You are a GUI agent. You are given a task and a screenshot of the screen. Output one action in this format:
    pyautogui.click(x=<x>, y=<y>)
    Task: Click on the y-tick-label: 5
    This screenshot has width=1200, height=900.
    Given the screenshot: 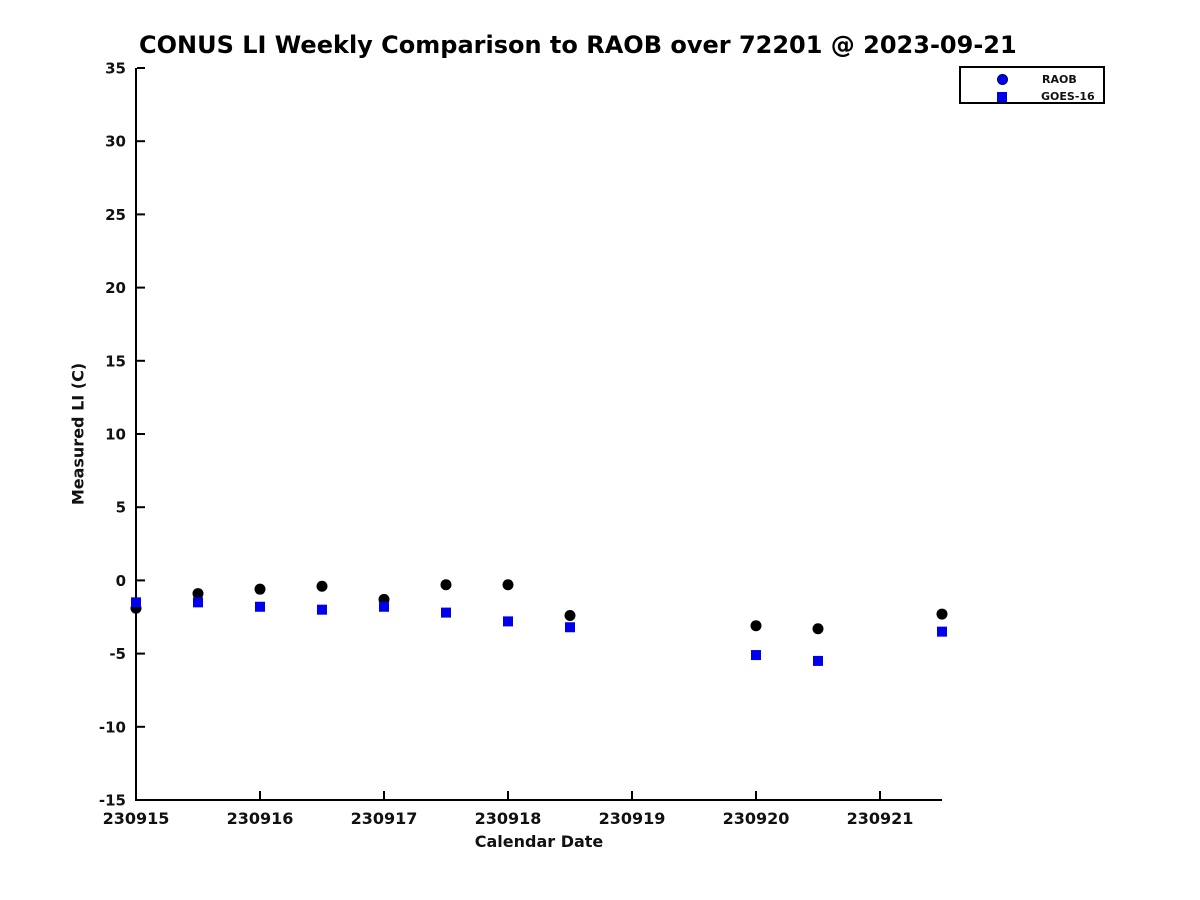 What is the action you would take?
    pyautogui.click(x=121, y=508)
    